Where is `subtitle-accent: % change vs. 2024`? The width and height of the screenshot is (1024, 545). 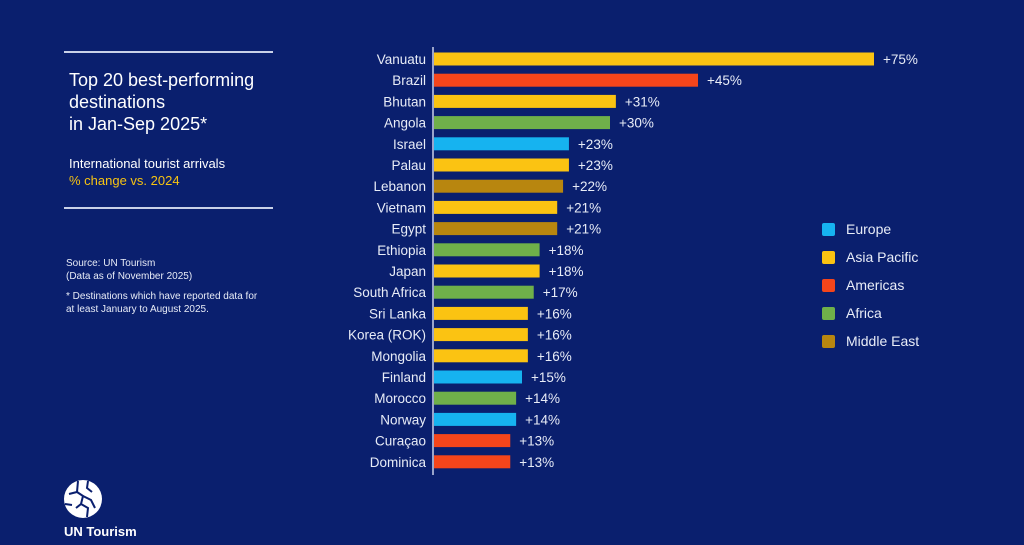 subtitle-accent: % change vs. 2024 is located at coordinates (124, 180).